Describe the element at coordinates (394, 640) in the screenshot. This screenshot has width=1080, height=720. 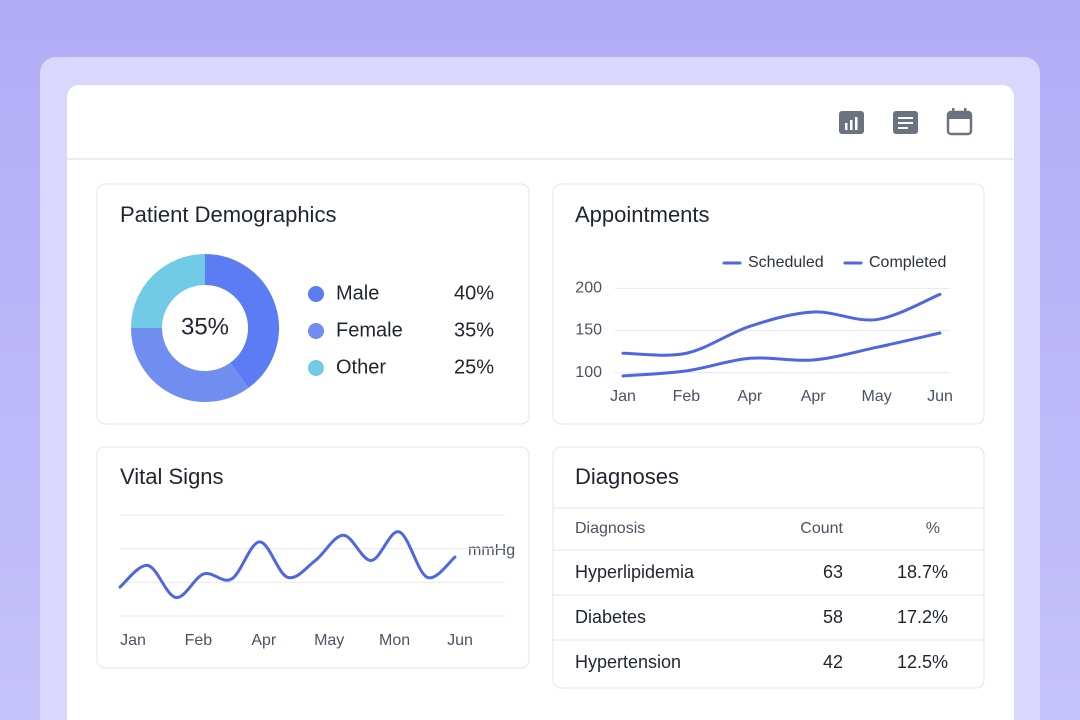
I see `x-tick-label: Mon` at that location.